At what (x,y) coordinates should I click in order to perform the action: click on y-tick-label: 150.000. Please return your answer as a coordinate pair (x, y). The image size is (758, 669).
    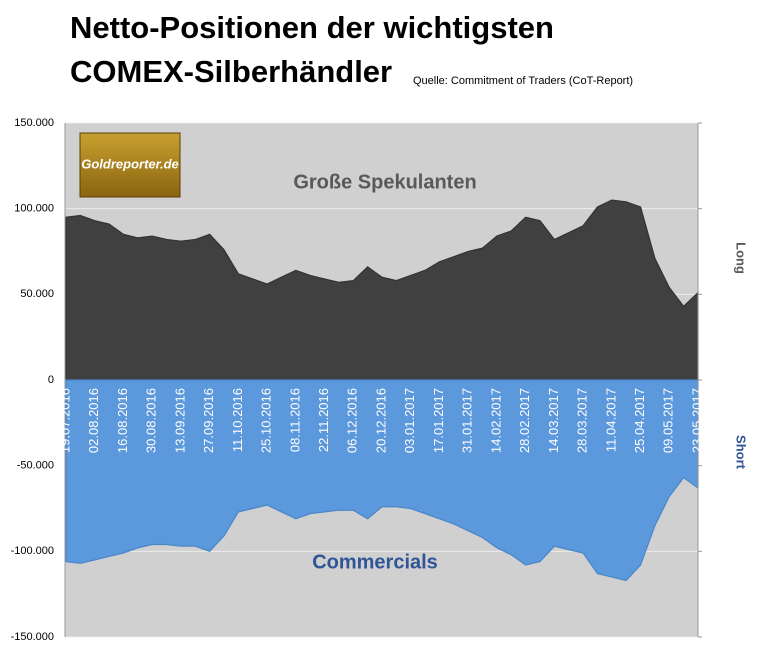
    Looking at the image, I should click on (34, 123).